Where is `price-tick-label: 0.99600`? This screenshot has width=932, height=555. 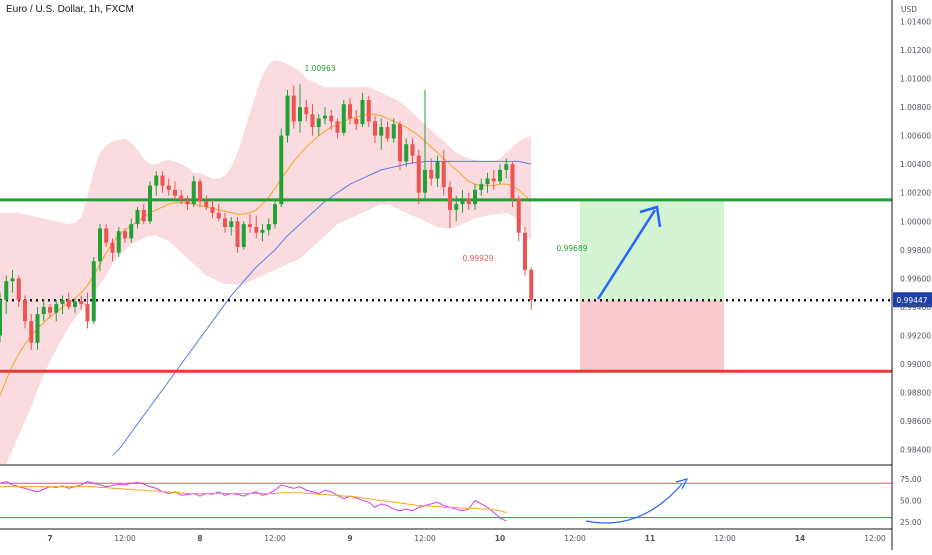
price-tick-label: 0.99600 is located at coordinates (915, 278).